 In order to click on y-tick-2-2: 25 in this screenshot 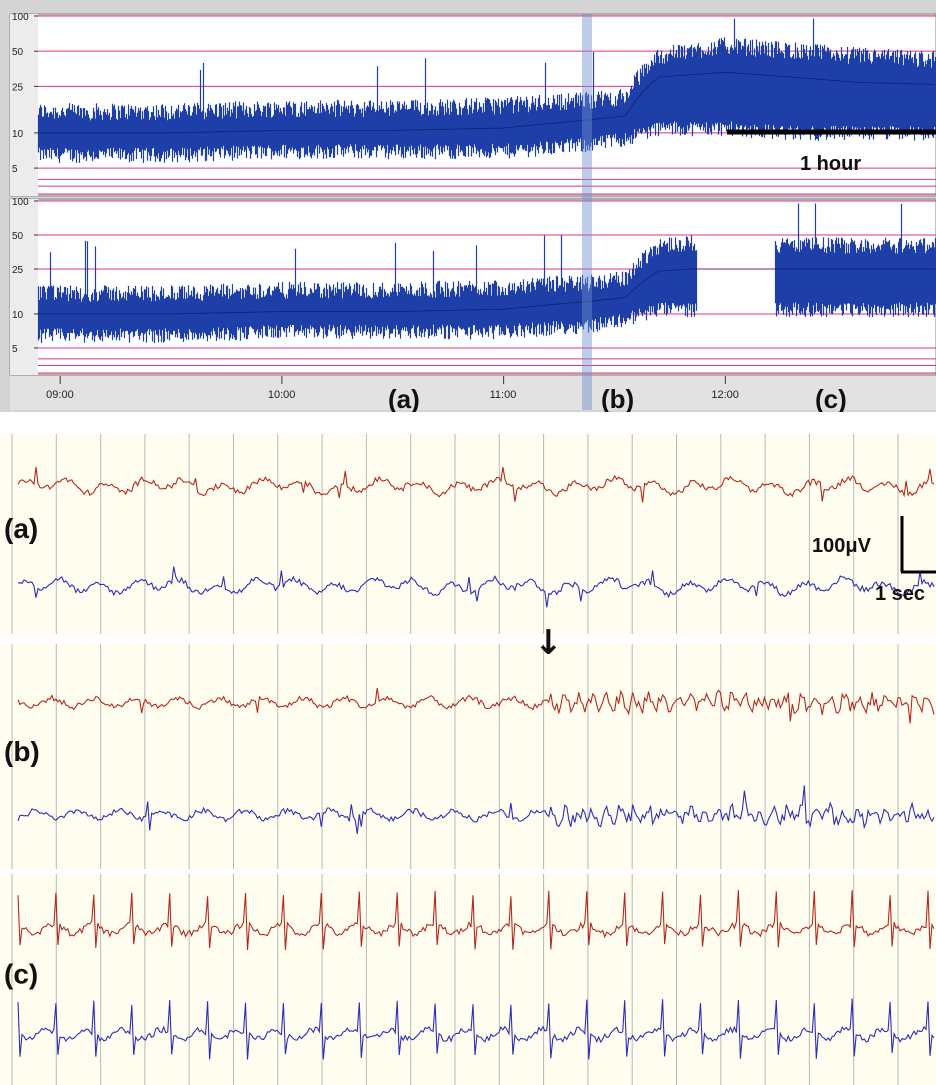, I will do `click(18, 270)`.